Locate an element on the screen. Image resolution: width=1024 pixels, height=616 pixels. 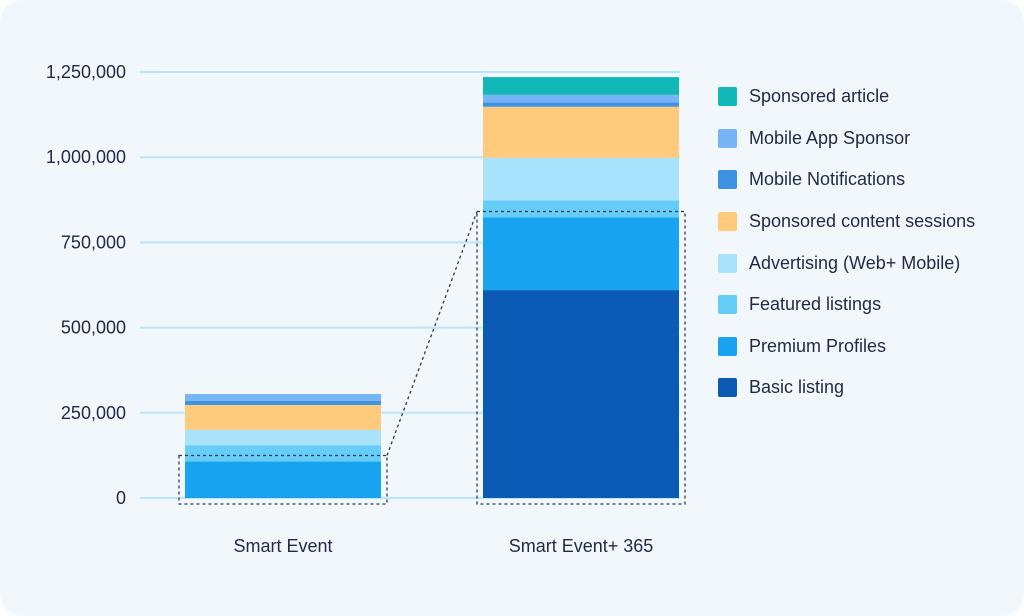
zoom-box-right is located at coordinates (581, 357).